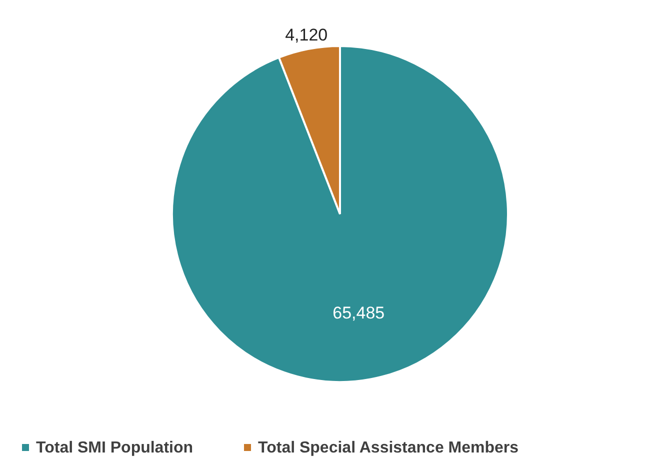 The width and height of the screenshot is (660, 459). I want to click on data-label: 4,120, so click(306, 35).